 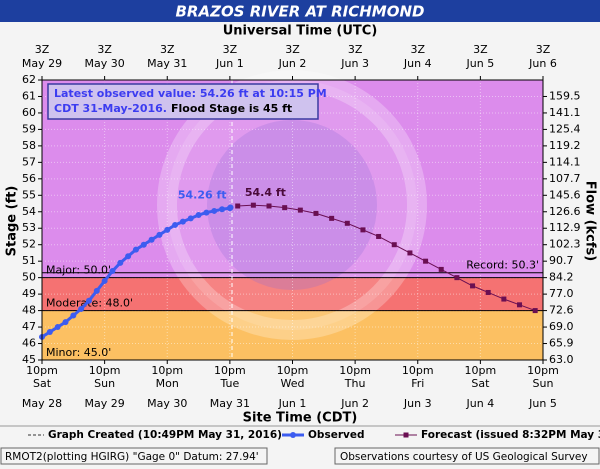 What do you see at coordinates (406, 435) in the screenshot?
I see `legend-marker` at bounding box center [406, 435].